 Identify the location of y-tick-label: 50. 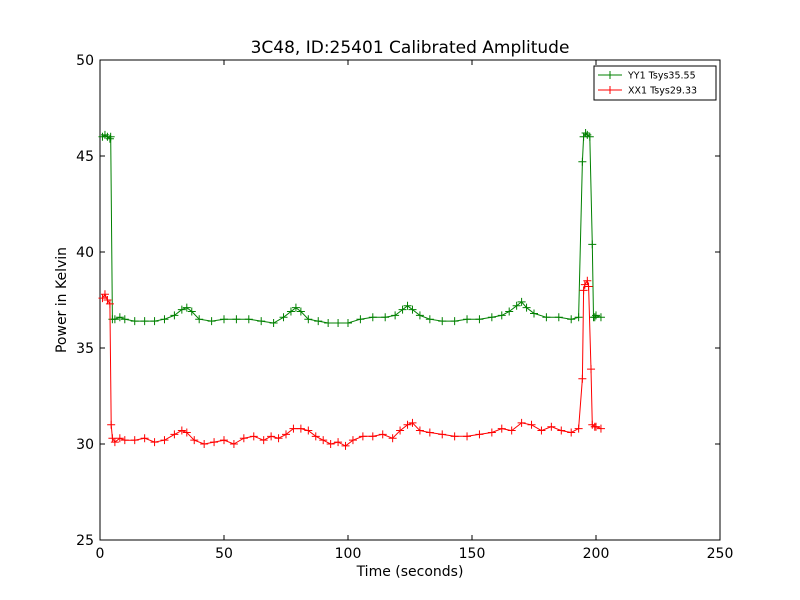
(85, 61).